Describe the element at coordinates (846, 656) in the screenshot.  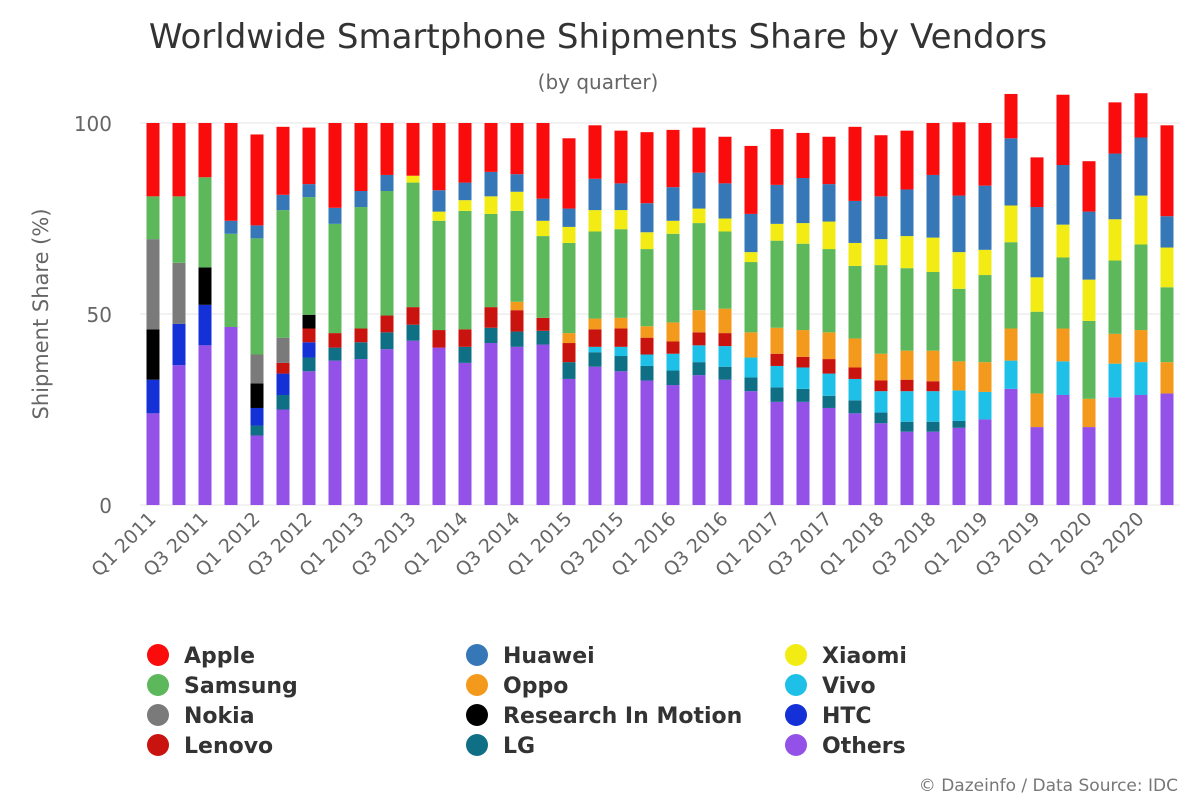
I see `legend-item-xiaomi: Xiaomi` at that location.